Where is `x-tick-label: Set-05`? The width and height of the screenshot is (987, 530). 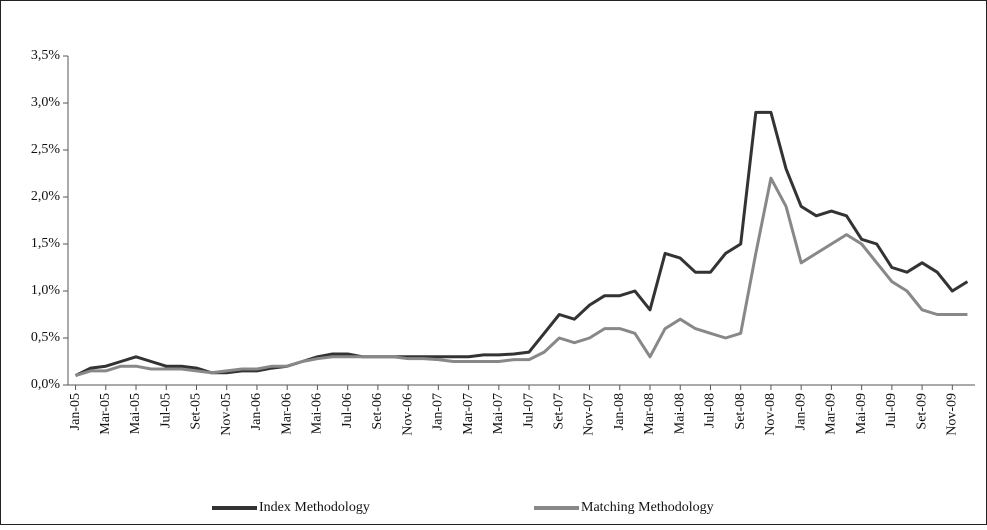 x-tick-label: Set-05 is located at coordinates (196, 411).